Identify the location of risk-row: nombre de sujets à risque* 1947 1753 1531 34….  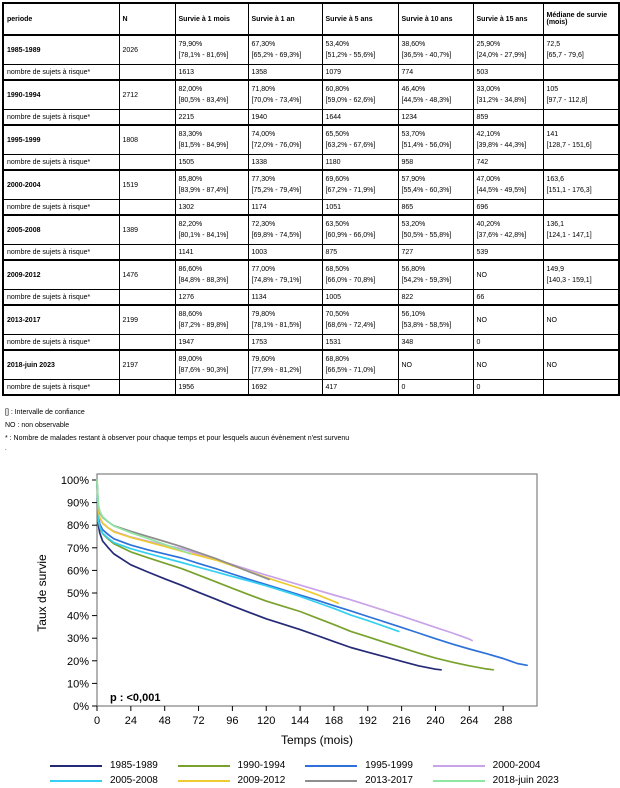
(311, 342).